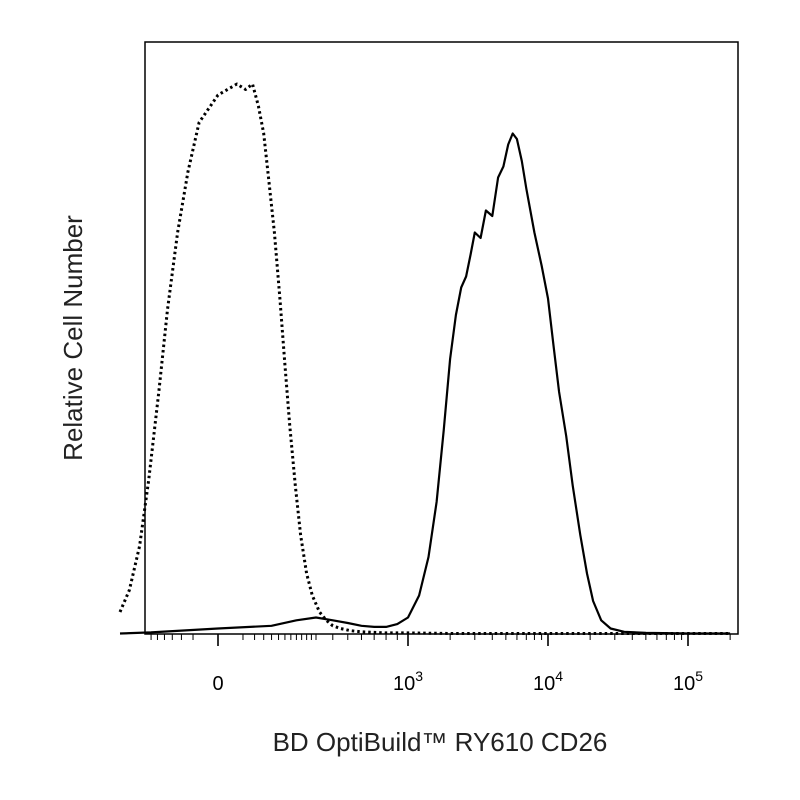 The image size is (800, 800). What do you see at coordinates (440, 637) in the screenshot?
I see `x-axis-minor-ticks` at bounding box center [440, 637].